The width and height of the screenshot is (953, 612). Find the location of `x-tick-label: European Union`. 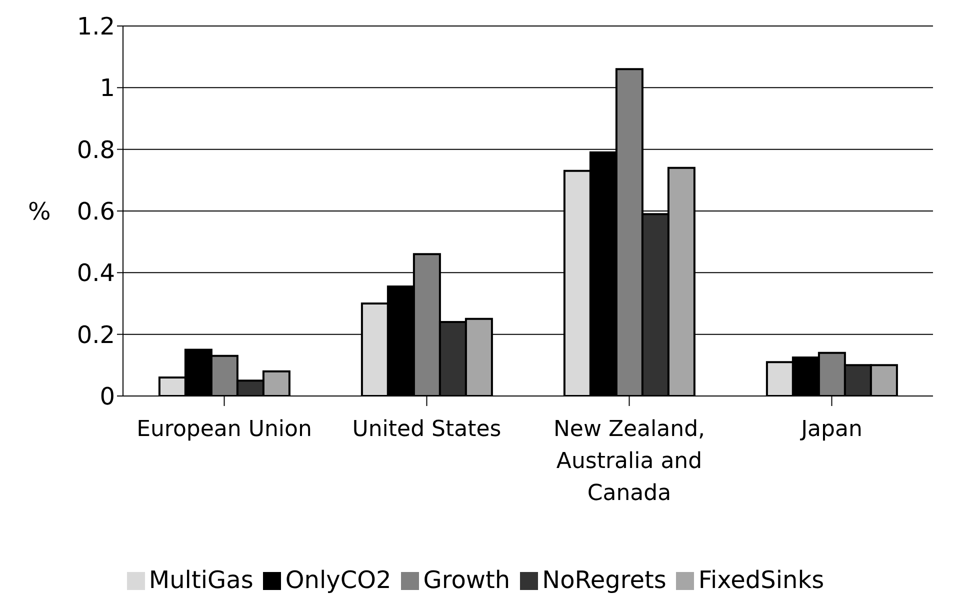

x-tick-label: European Union is located at coordinates (224, 429).